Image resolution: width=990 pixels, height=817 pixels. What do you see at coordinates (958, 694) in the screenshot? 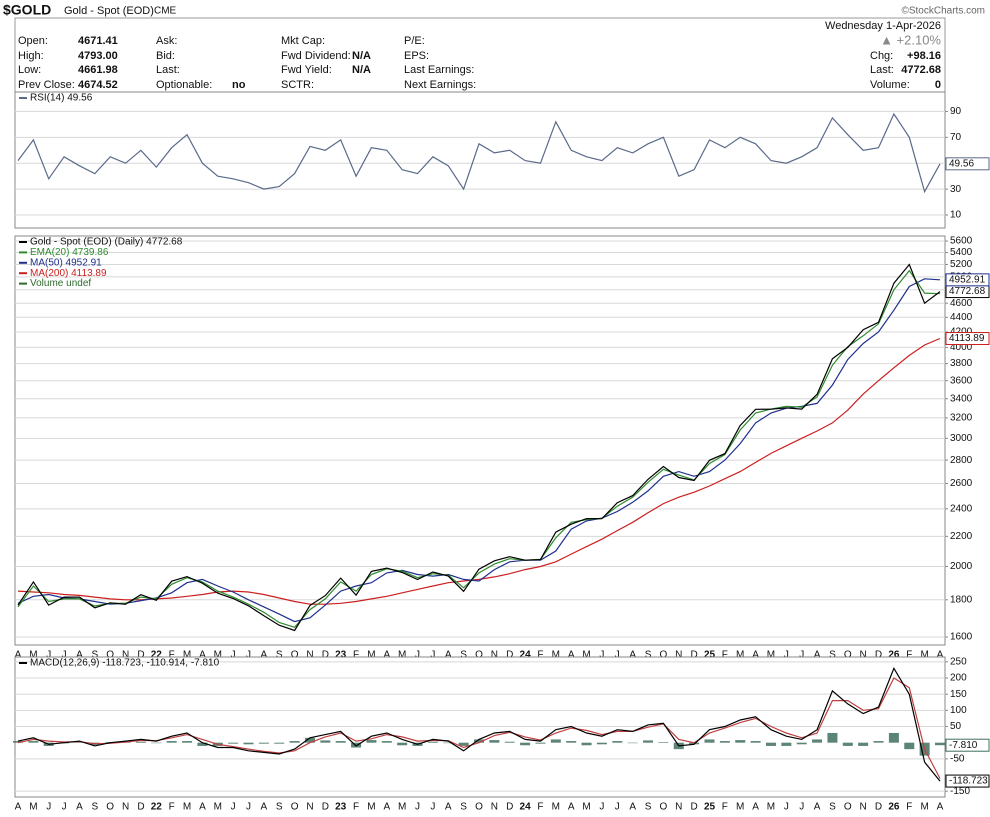
I see `y-tick-label: 150` at bounding box center [958, 694].